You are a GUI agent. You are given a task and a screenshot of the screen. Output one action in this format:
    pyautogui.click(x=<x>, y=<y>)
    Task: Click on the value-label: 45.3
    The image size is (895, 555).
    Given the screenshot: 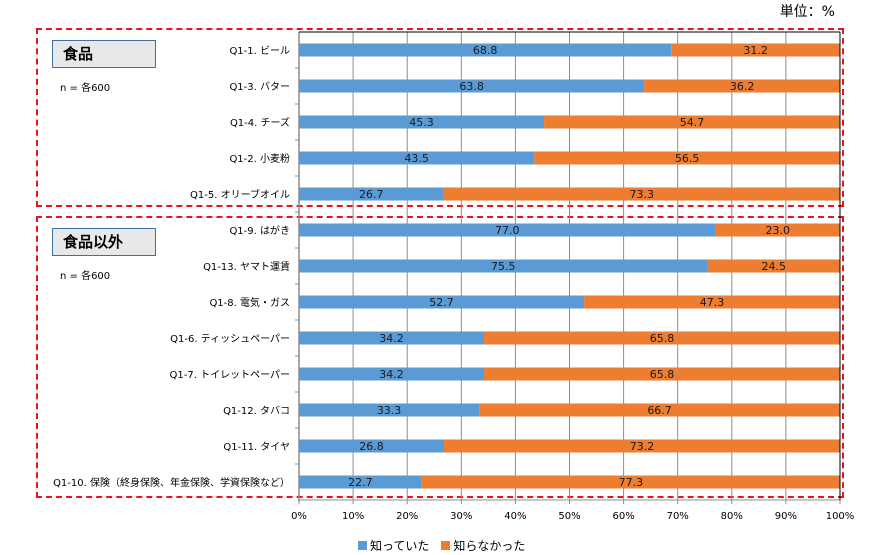 What is the action you would take?
    pyautogui.click(x=421, y=122)
    